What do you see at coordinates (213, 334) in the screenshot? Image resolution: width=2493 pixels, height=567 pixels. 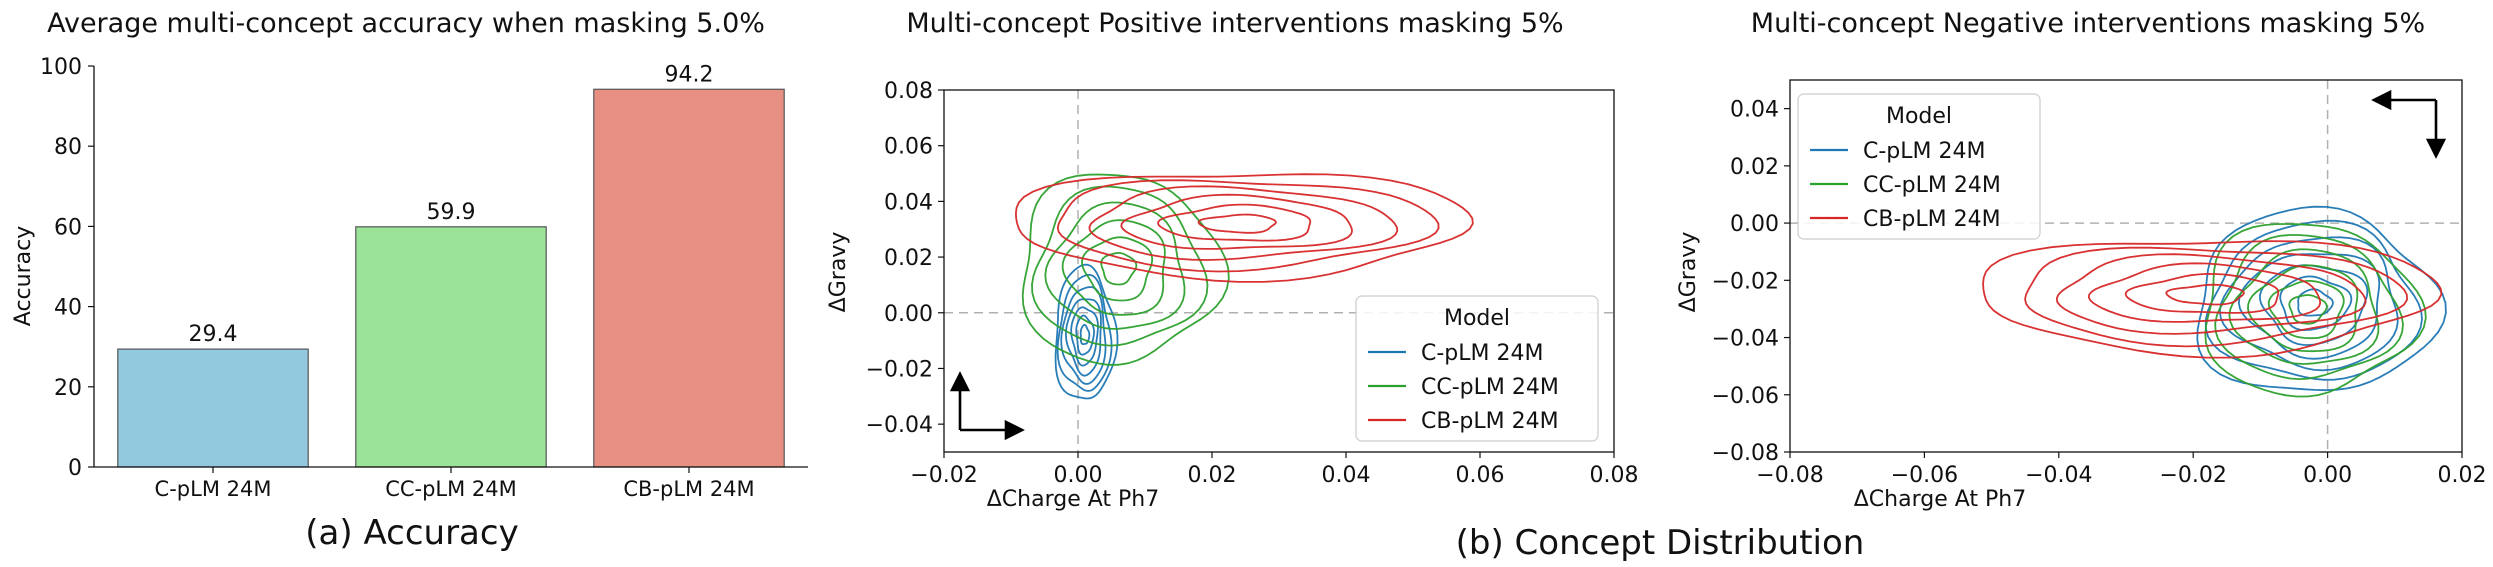 I see `bar-value-label: 29.4` at bounding box center [213, 334].